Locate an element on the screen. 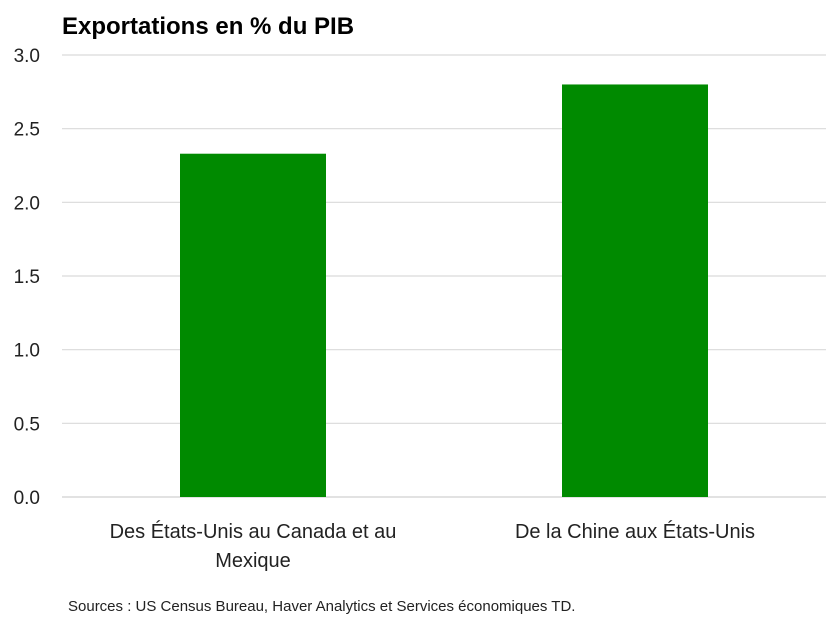  x-category-label: Des États-Unis au Canada et au Mexique is located at coordinates (253, 546).